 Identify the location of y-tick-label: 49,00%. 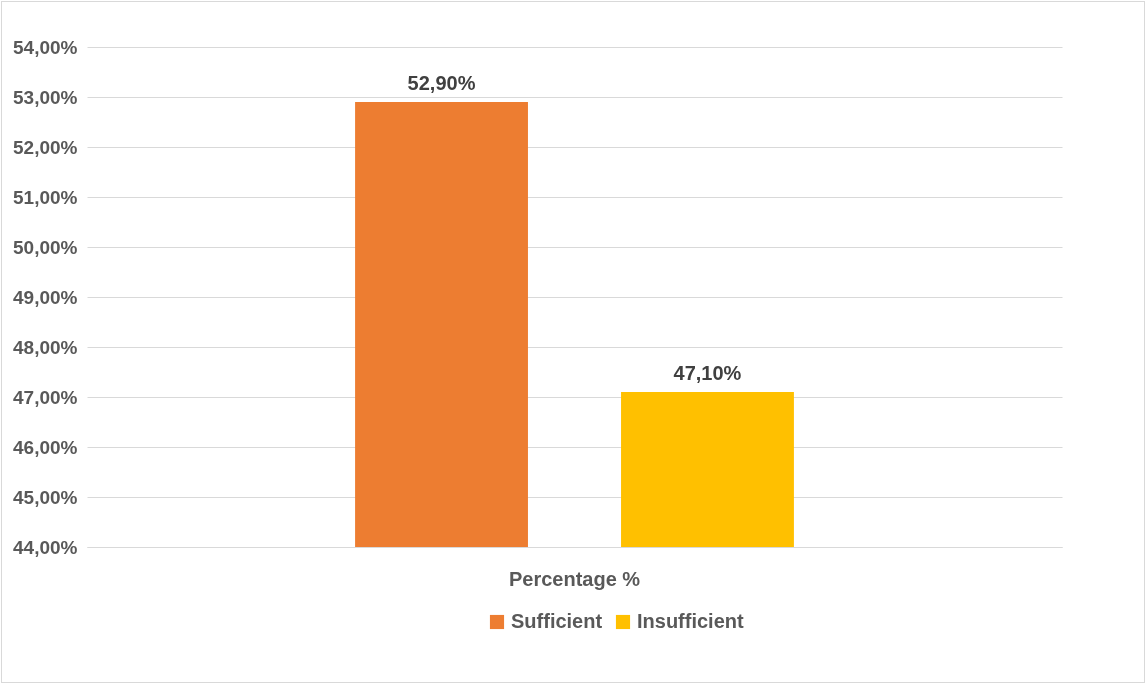
(45, 297).